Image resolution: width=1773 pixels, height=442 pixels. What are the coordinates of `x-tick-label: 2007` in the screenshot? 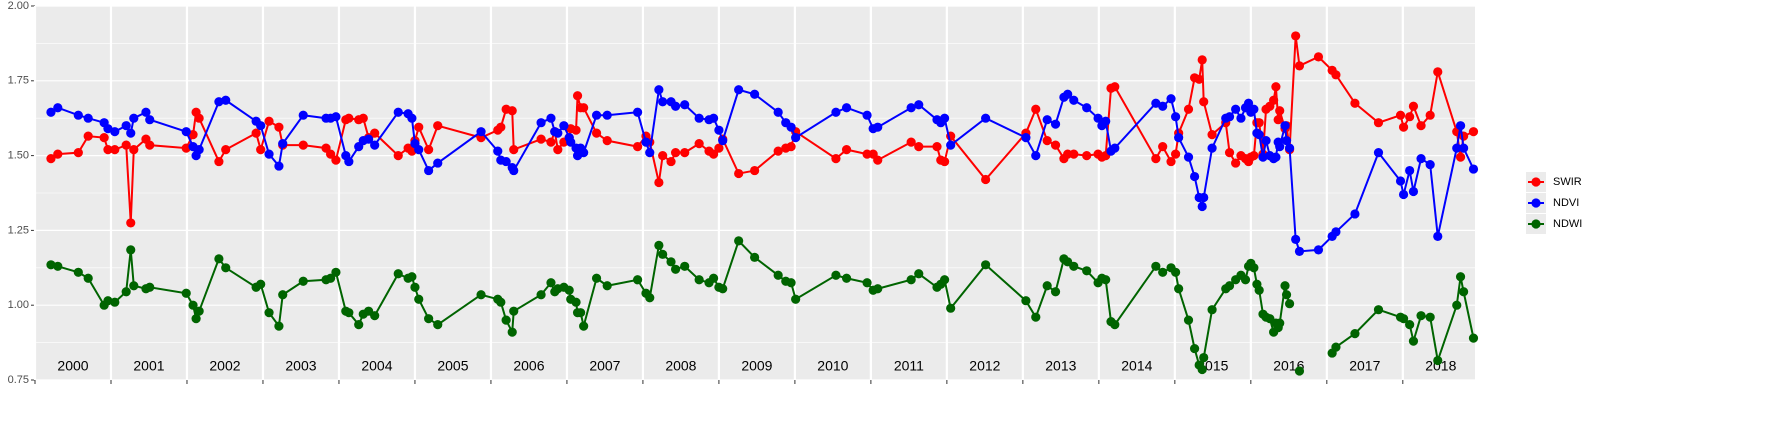 It's located at (604, 366).